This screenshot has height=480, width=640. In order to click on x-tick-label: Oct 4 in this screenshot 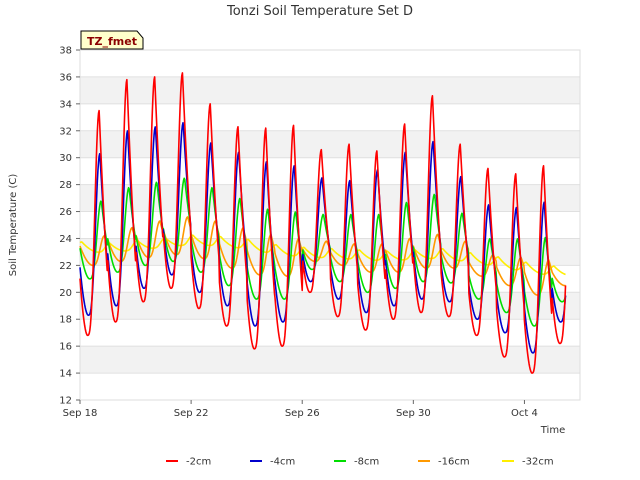, I will do `click(524, 413)`.